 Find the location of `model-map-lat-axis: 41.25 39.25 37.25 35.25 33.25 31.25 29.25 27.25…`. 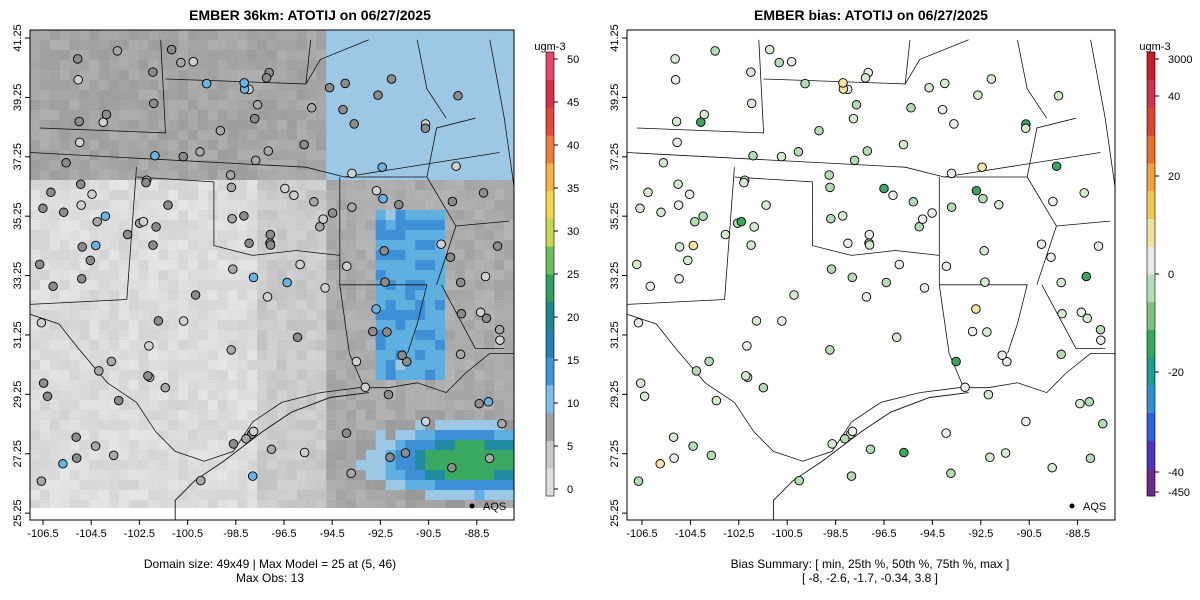

model-map-lat-axis: 41.25 39.25 37.25 35.25 33.25 31.25 29.25 27.25… is located at coordinates (21, 275).